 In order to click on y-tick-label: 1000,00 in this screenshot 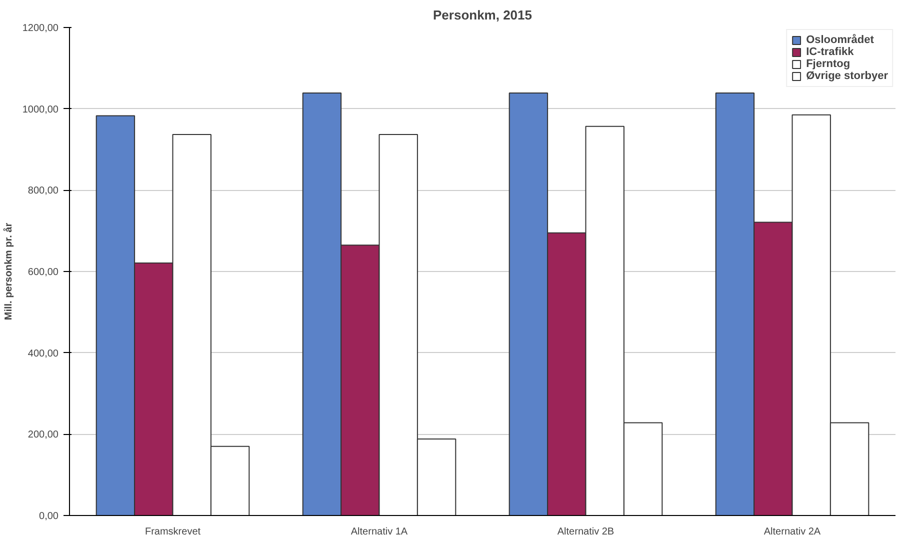, I will do `click(40, 110)`.